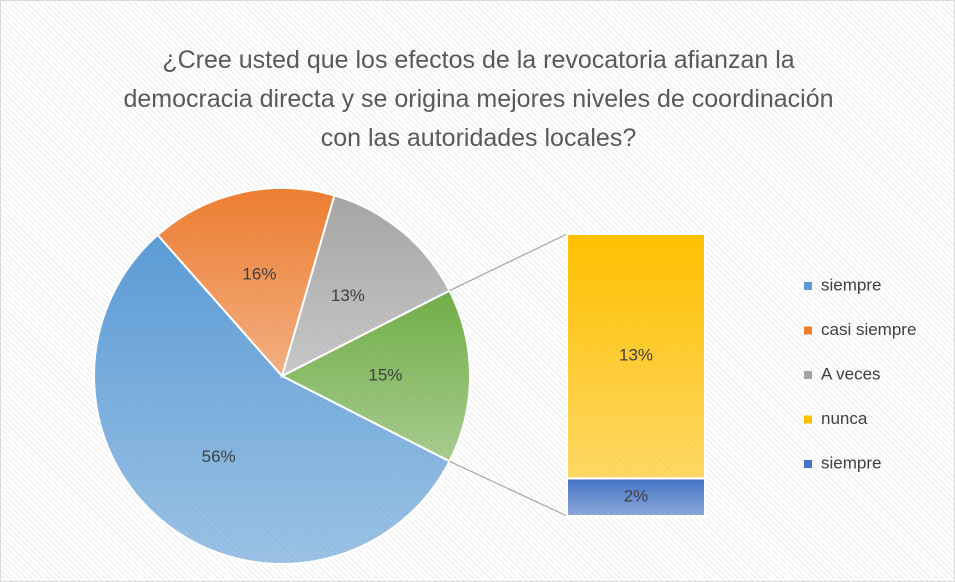  Describe the element at coordinates (636, 496) in the screenshot. I see `data-label: 2%` at that location.